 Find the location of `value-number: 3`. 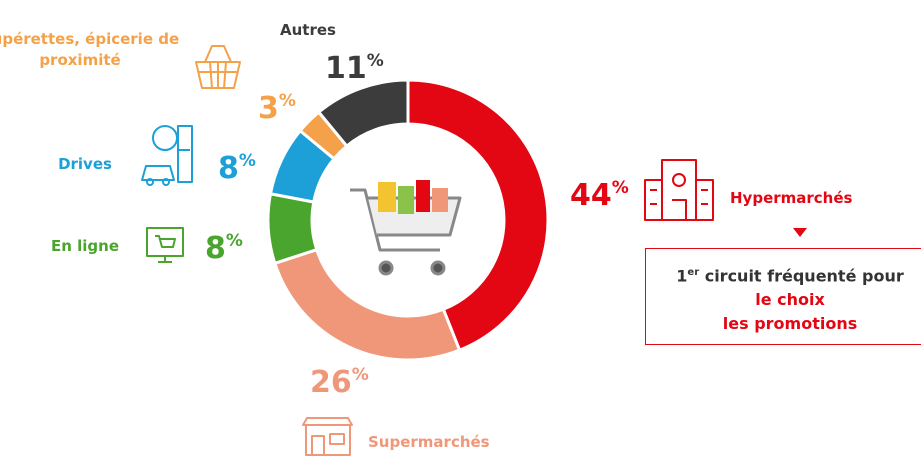

value-number: 3 is located at coordinates (268, 108).